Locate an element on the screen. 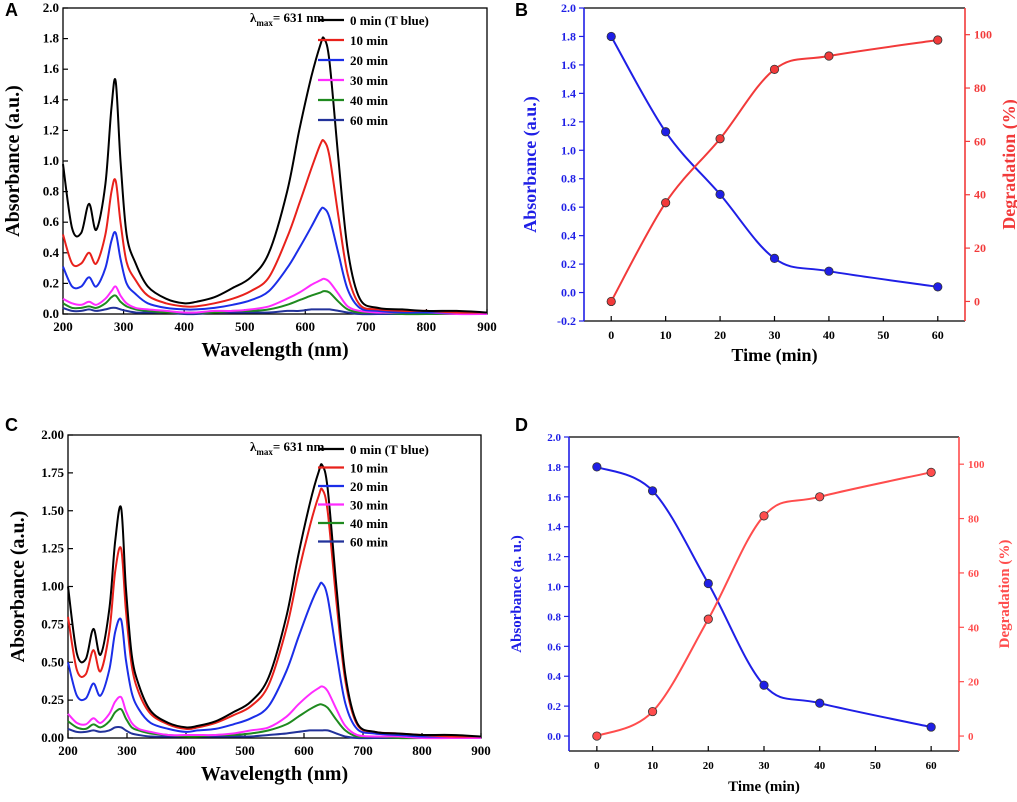 Image resolution: width=1017 pixels, height=802 pixels. left-y-tick-label: 1.0 is located at coordinates (554, 588).